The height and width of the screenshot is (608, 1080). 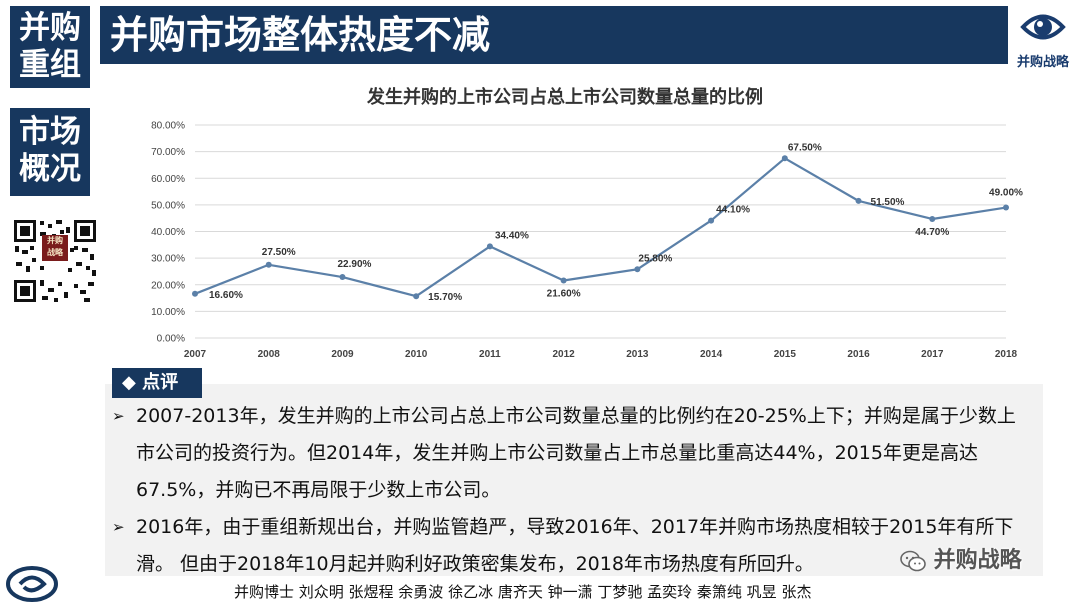 What do you see at coordinates (300, 35) in the screenshot?
I see `page-title: 并购市场整体热度不减` at bounding box center [300, 35].